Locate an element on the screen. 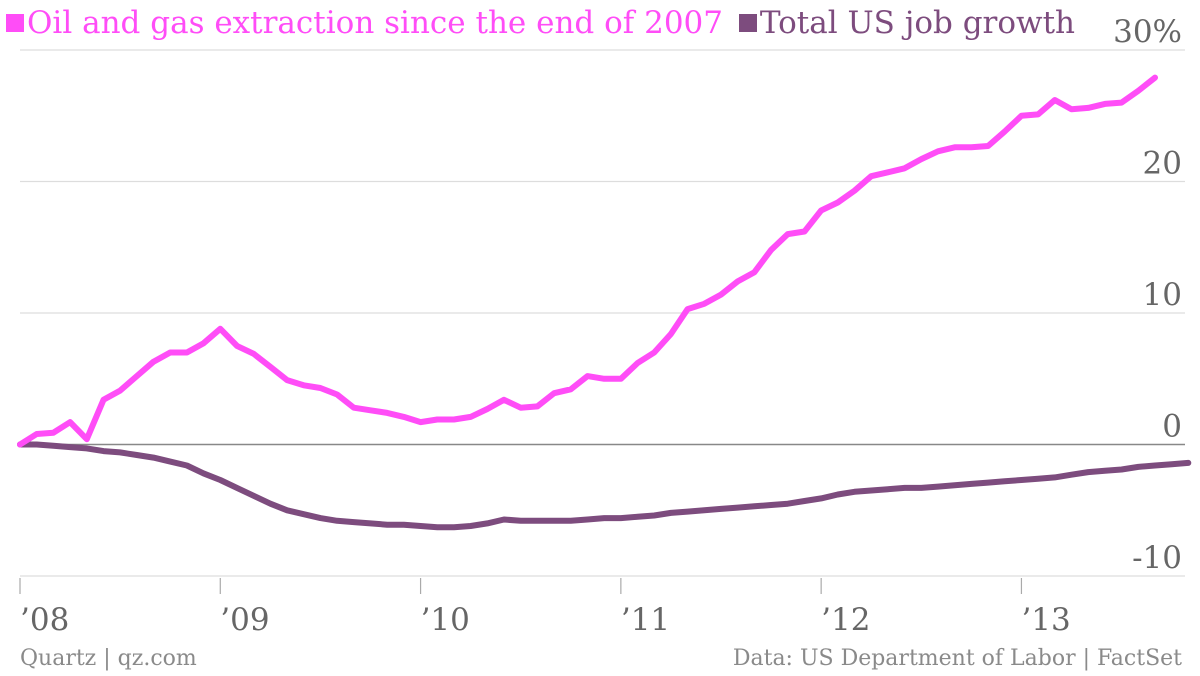 This screenshot has width=1200, height=676. legend-label-us-jobs: Total US job growth is located at coordinates (917, 23).